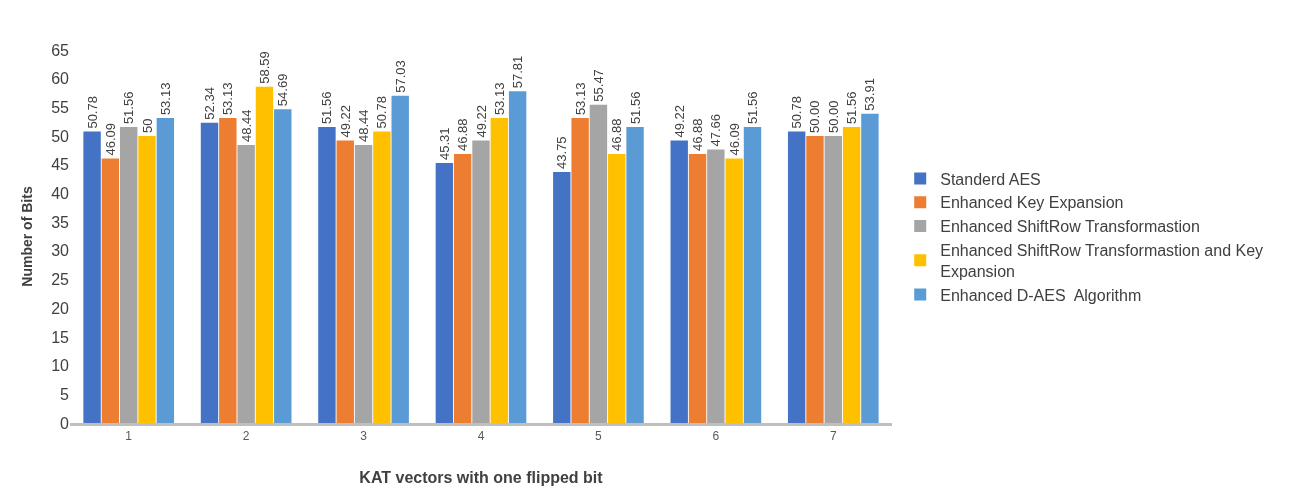  What do you see at coordinates (60, 366) in the screenshot?
I see `y-tick-label: 10` at bounding box center [60, 366].